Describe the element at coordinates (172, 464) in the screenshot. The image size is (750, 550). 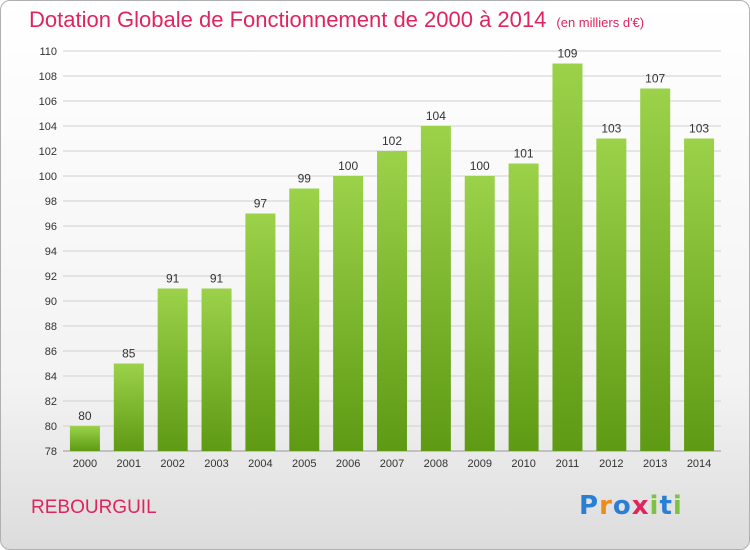
I see `x-tick-label: 2002` at that location.